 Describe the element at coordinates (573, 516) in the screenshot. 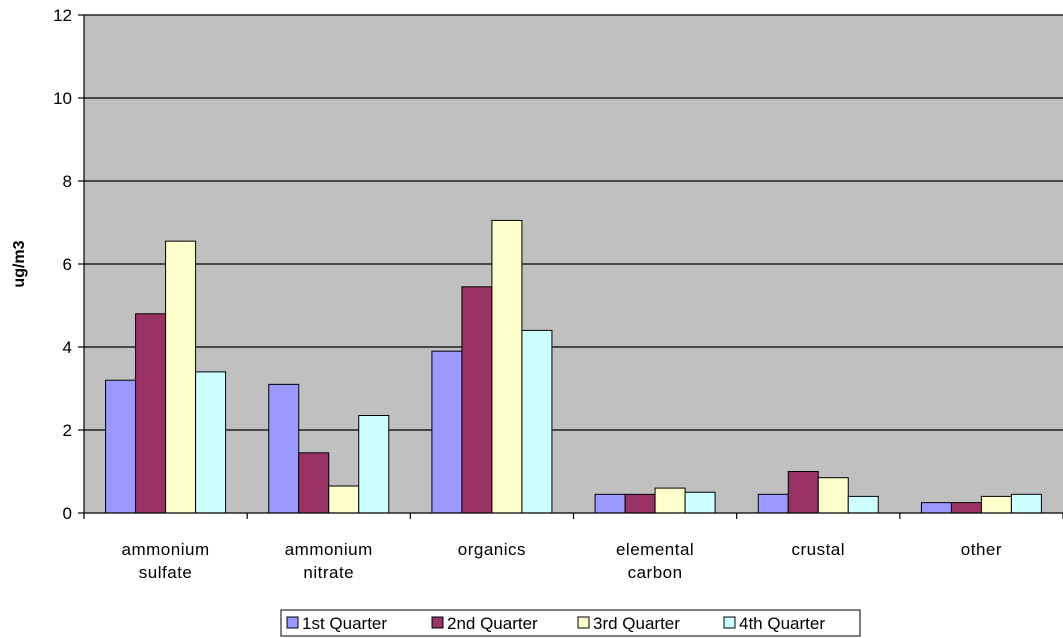

I see `x-axis-ticks` at that location.